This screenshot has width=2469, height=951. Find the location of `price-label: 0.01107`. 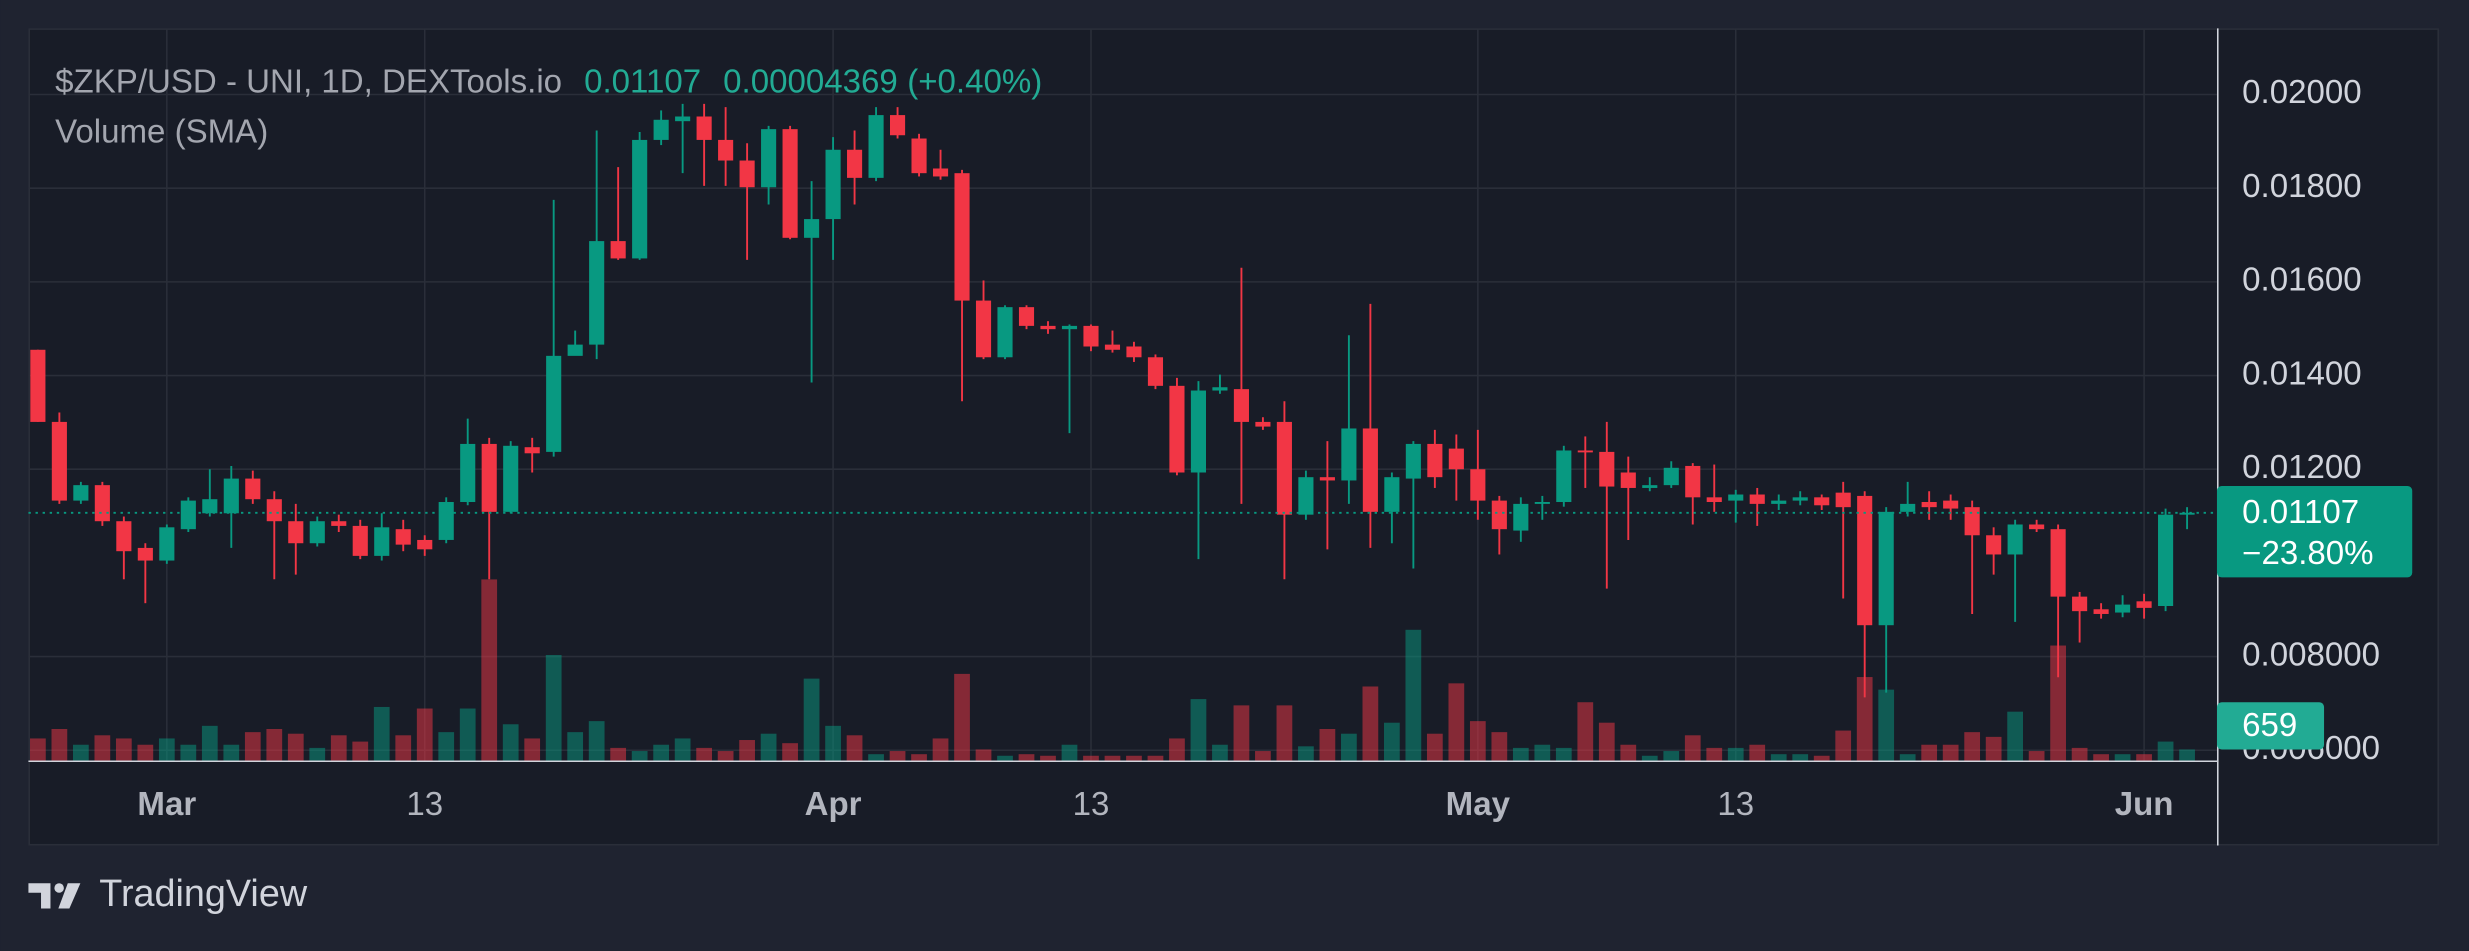

price-label: 0.01107 is located at coordinates (2300, 512).